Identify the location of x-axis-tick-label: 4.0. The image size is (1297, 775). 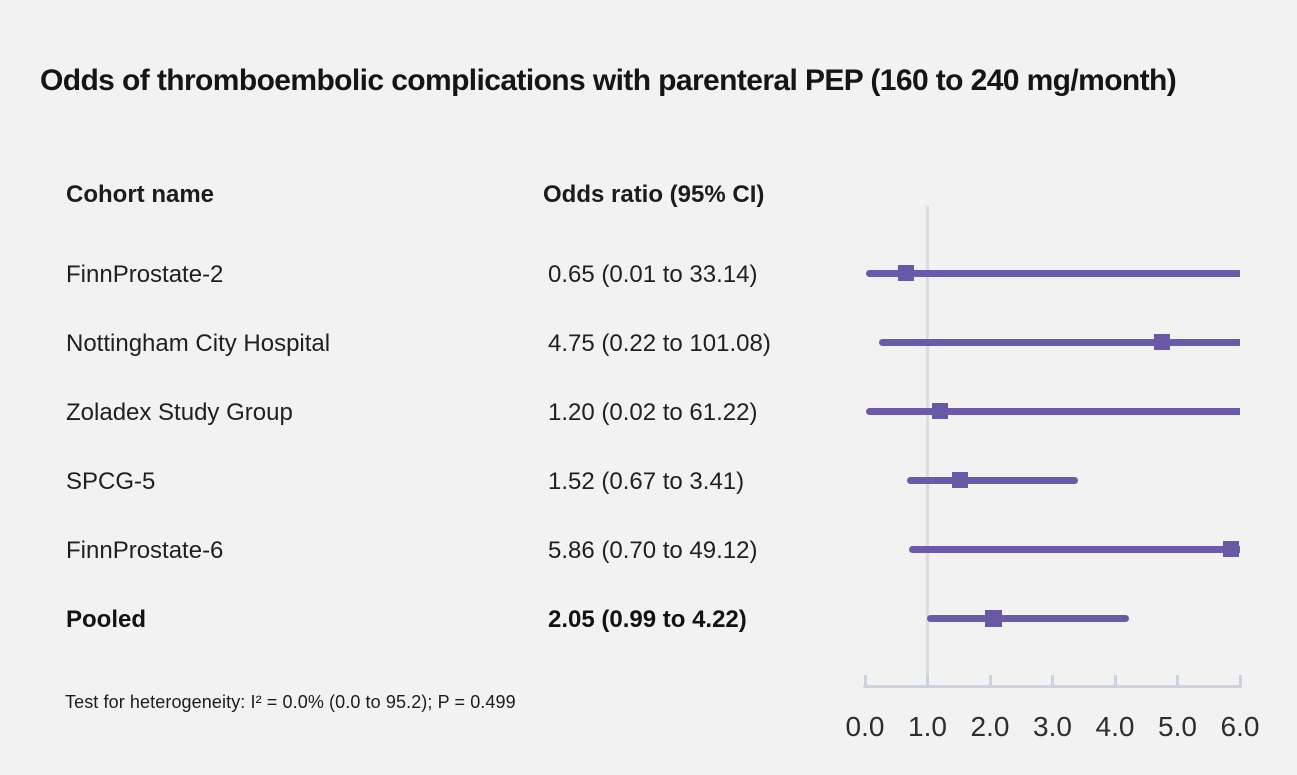
(1115, 726).